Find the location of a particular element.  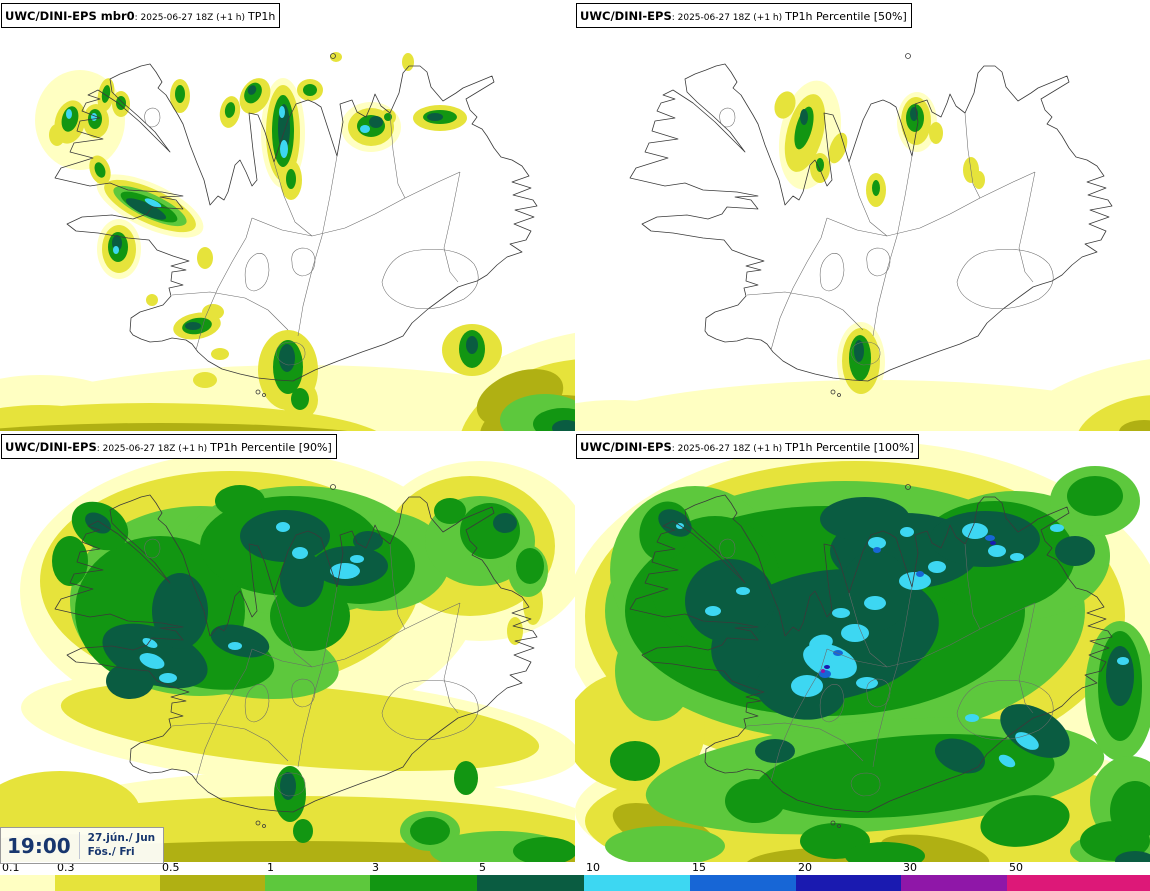

colorbar-tick-label: 20 is located at coordinates (805, 867).